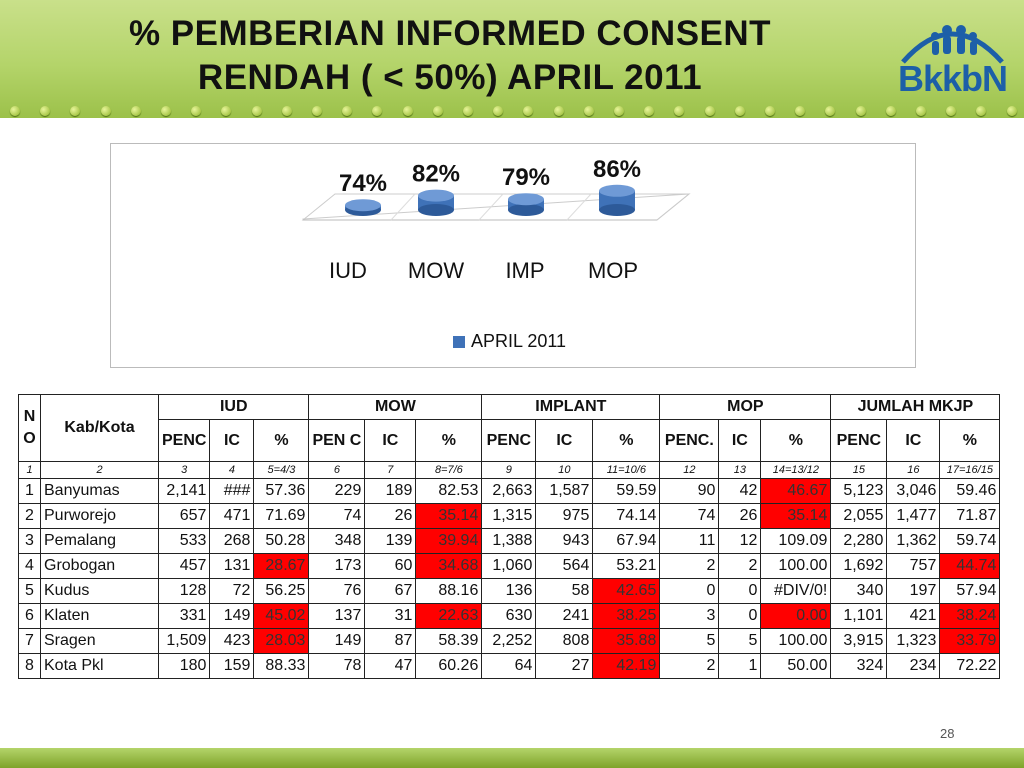  What do you see at coordinates (29, 470) in the screenshot?
I see `index-cell: 1` at bounding box center [29, 470].